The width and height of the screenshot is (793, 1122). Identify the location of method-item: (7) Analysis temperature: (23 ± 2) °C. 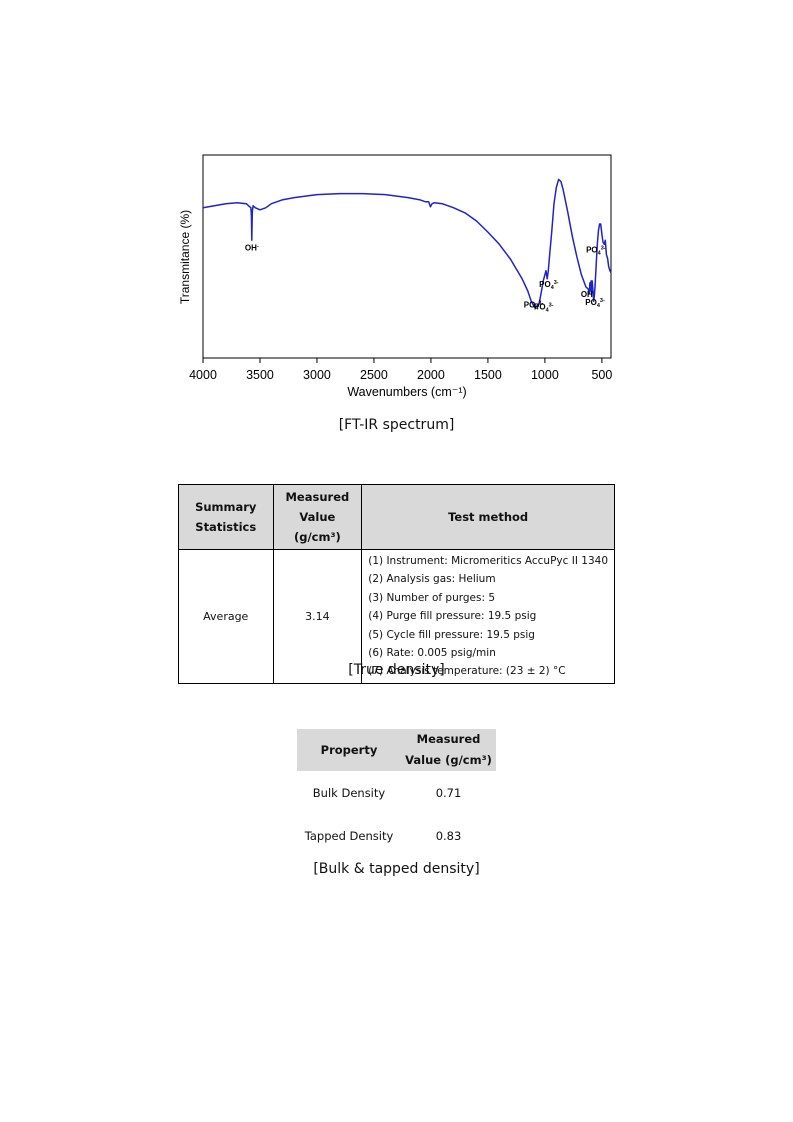
(467, 671).